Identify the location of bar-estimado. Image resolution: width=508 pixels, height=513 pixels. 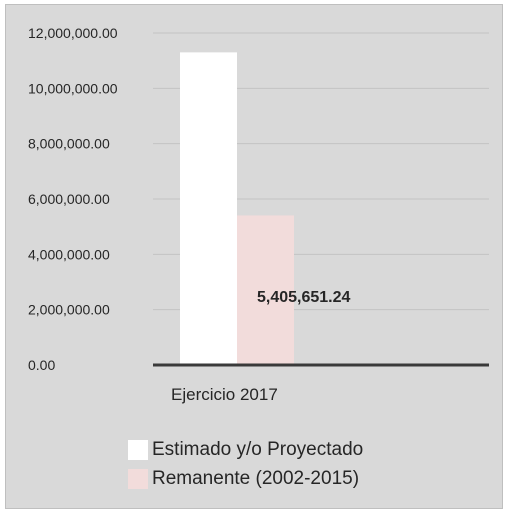
(208, 208).